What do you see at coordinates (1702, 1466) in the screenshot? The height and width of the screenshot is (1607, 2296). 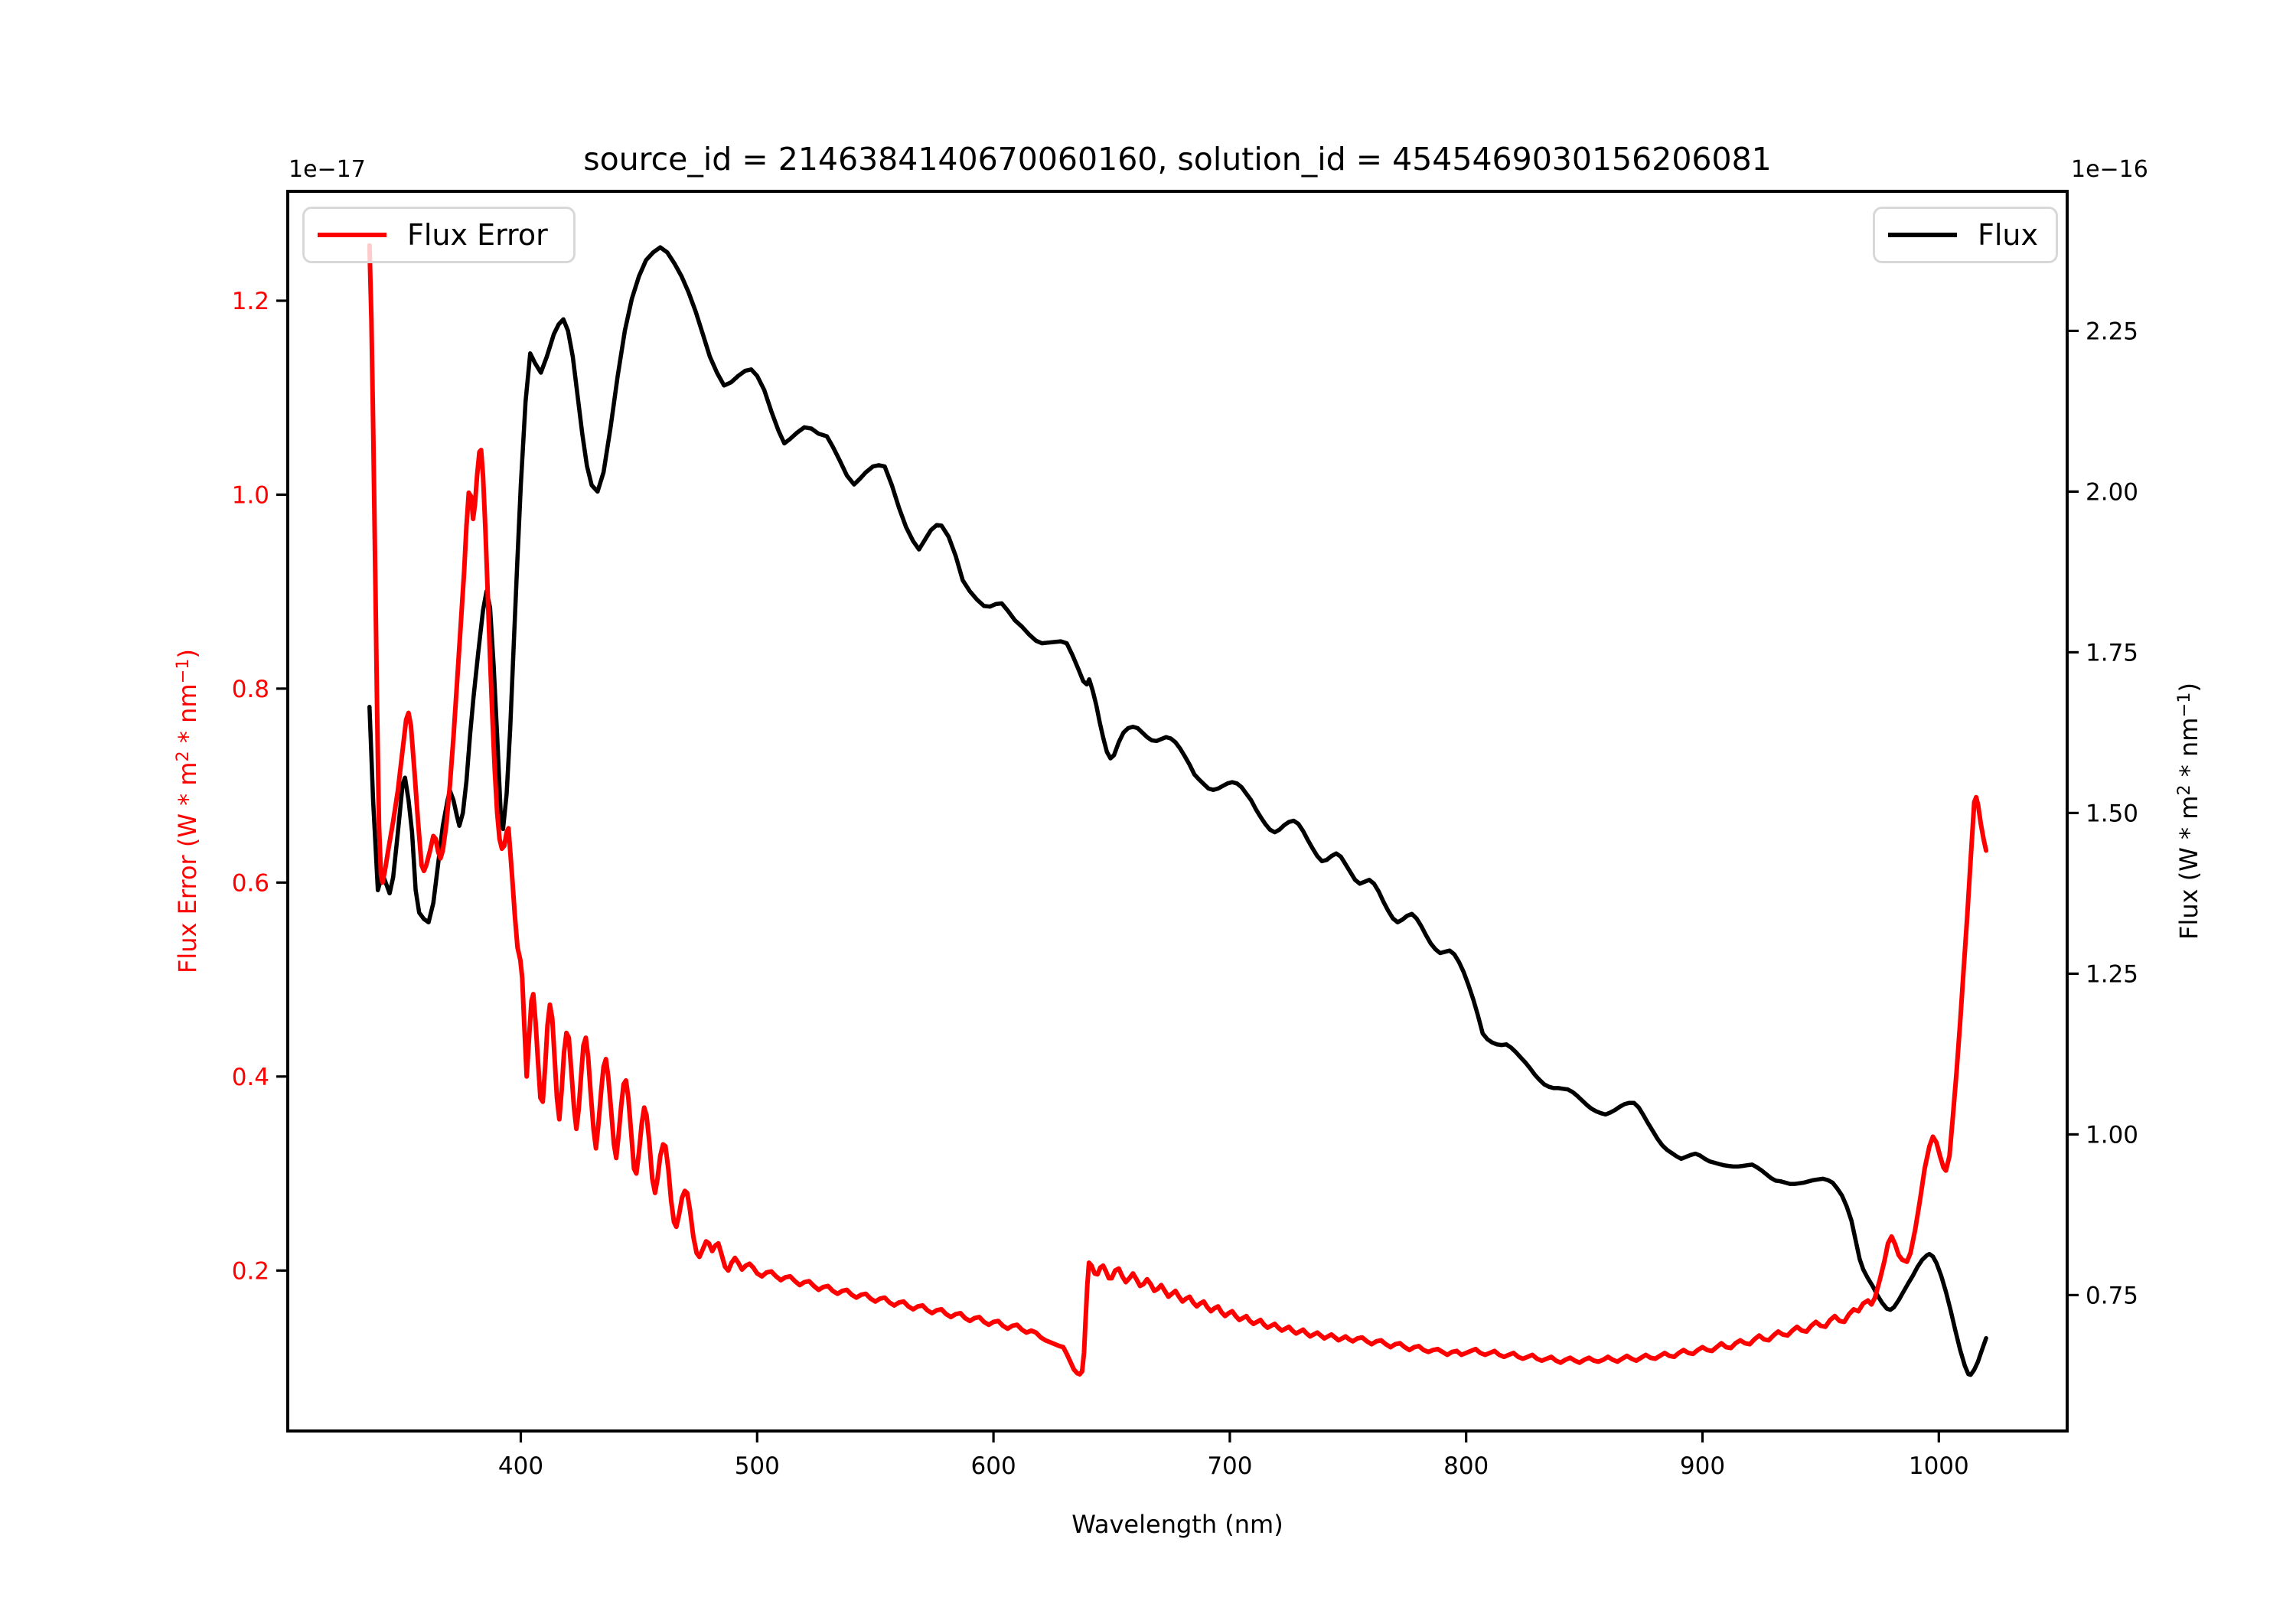 I see `x-tick-label: 900` at bounding box center [1702, 1466].